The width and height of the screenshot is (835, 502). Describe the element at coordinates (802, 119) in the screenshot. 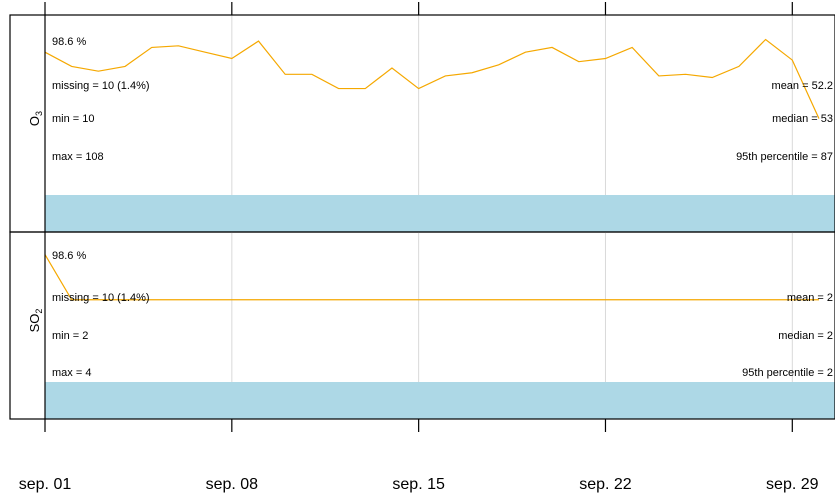

I see `stat-right: median = 53` at that location.